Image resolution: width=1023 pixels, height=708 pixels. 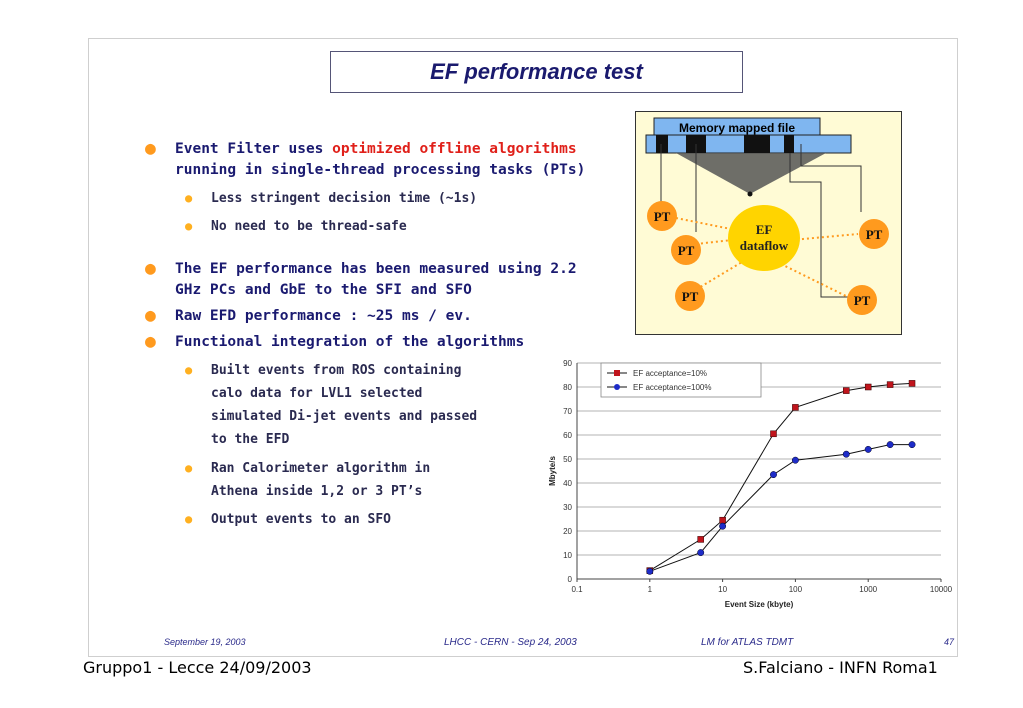 I want to click on outer-footer-left: Gruppo1 - Lecce 24/09/2003, so click(x=197, y=667).